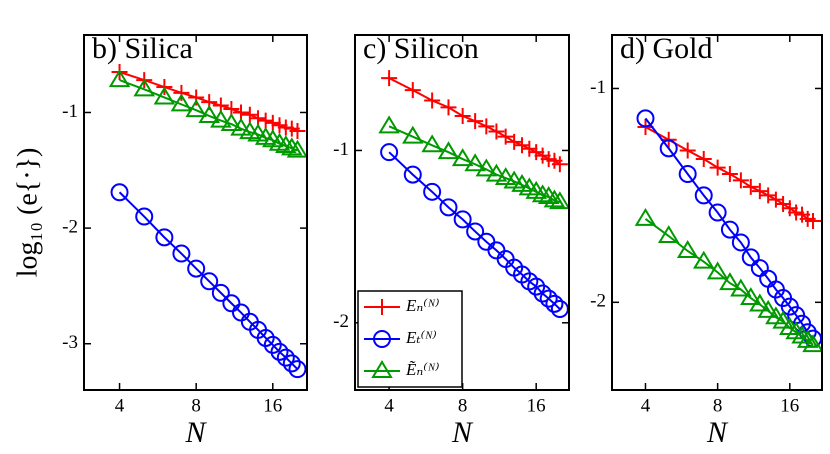 Image resolution: width=830 pixels, height=454 pixels. I want to click on panel-title: b) Silica, so click(142, 48).